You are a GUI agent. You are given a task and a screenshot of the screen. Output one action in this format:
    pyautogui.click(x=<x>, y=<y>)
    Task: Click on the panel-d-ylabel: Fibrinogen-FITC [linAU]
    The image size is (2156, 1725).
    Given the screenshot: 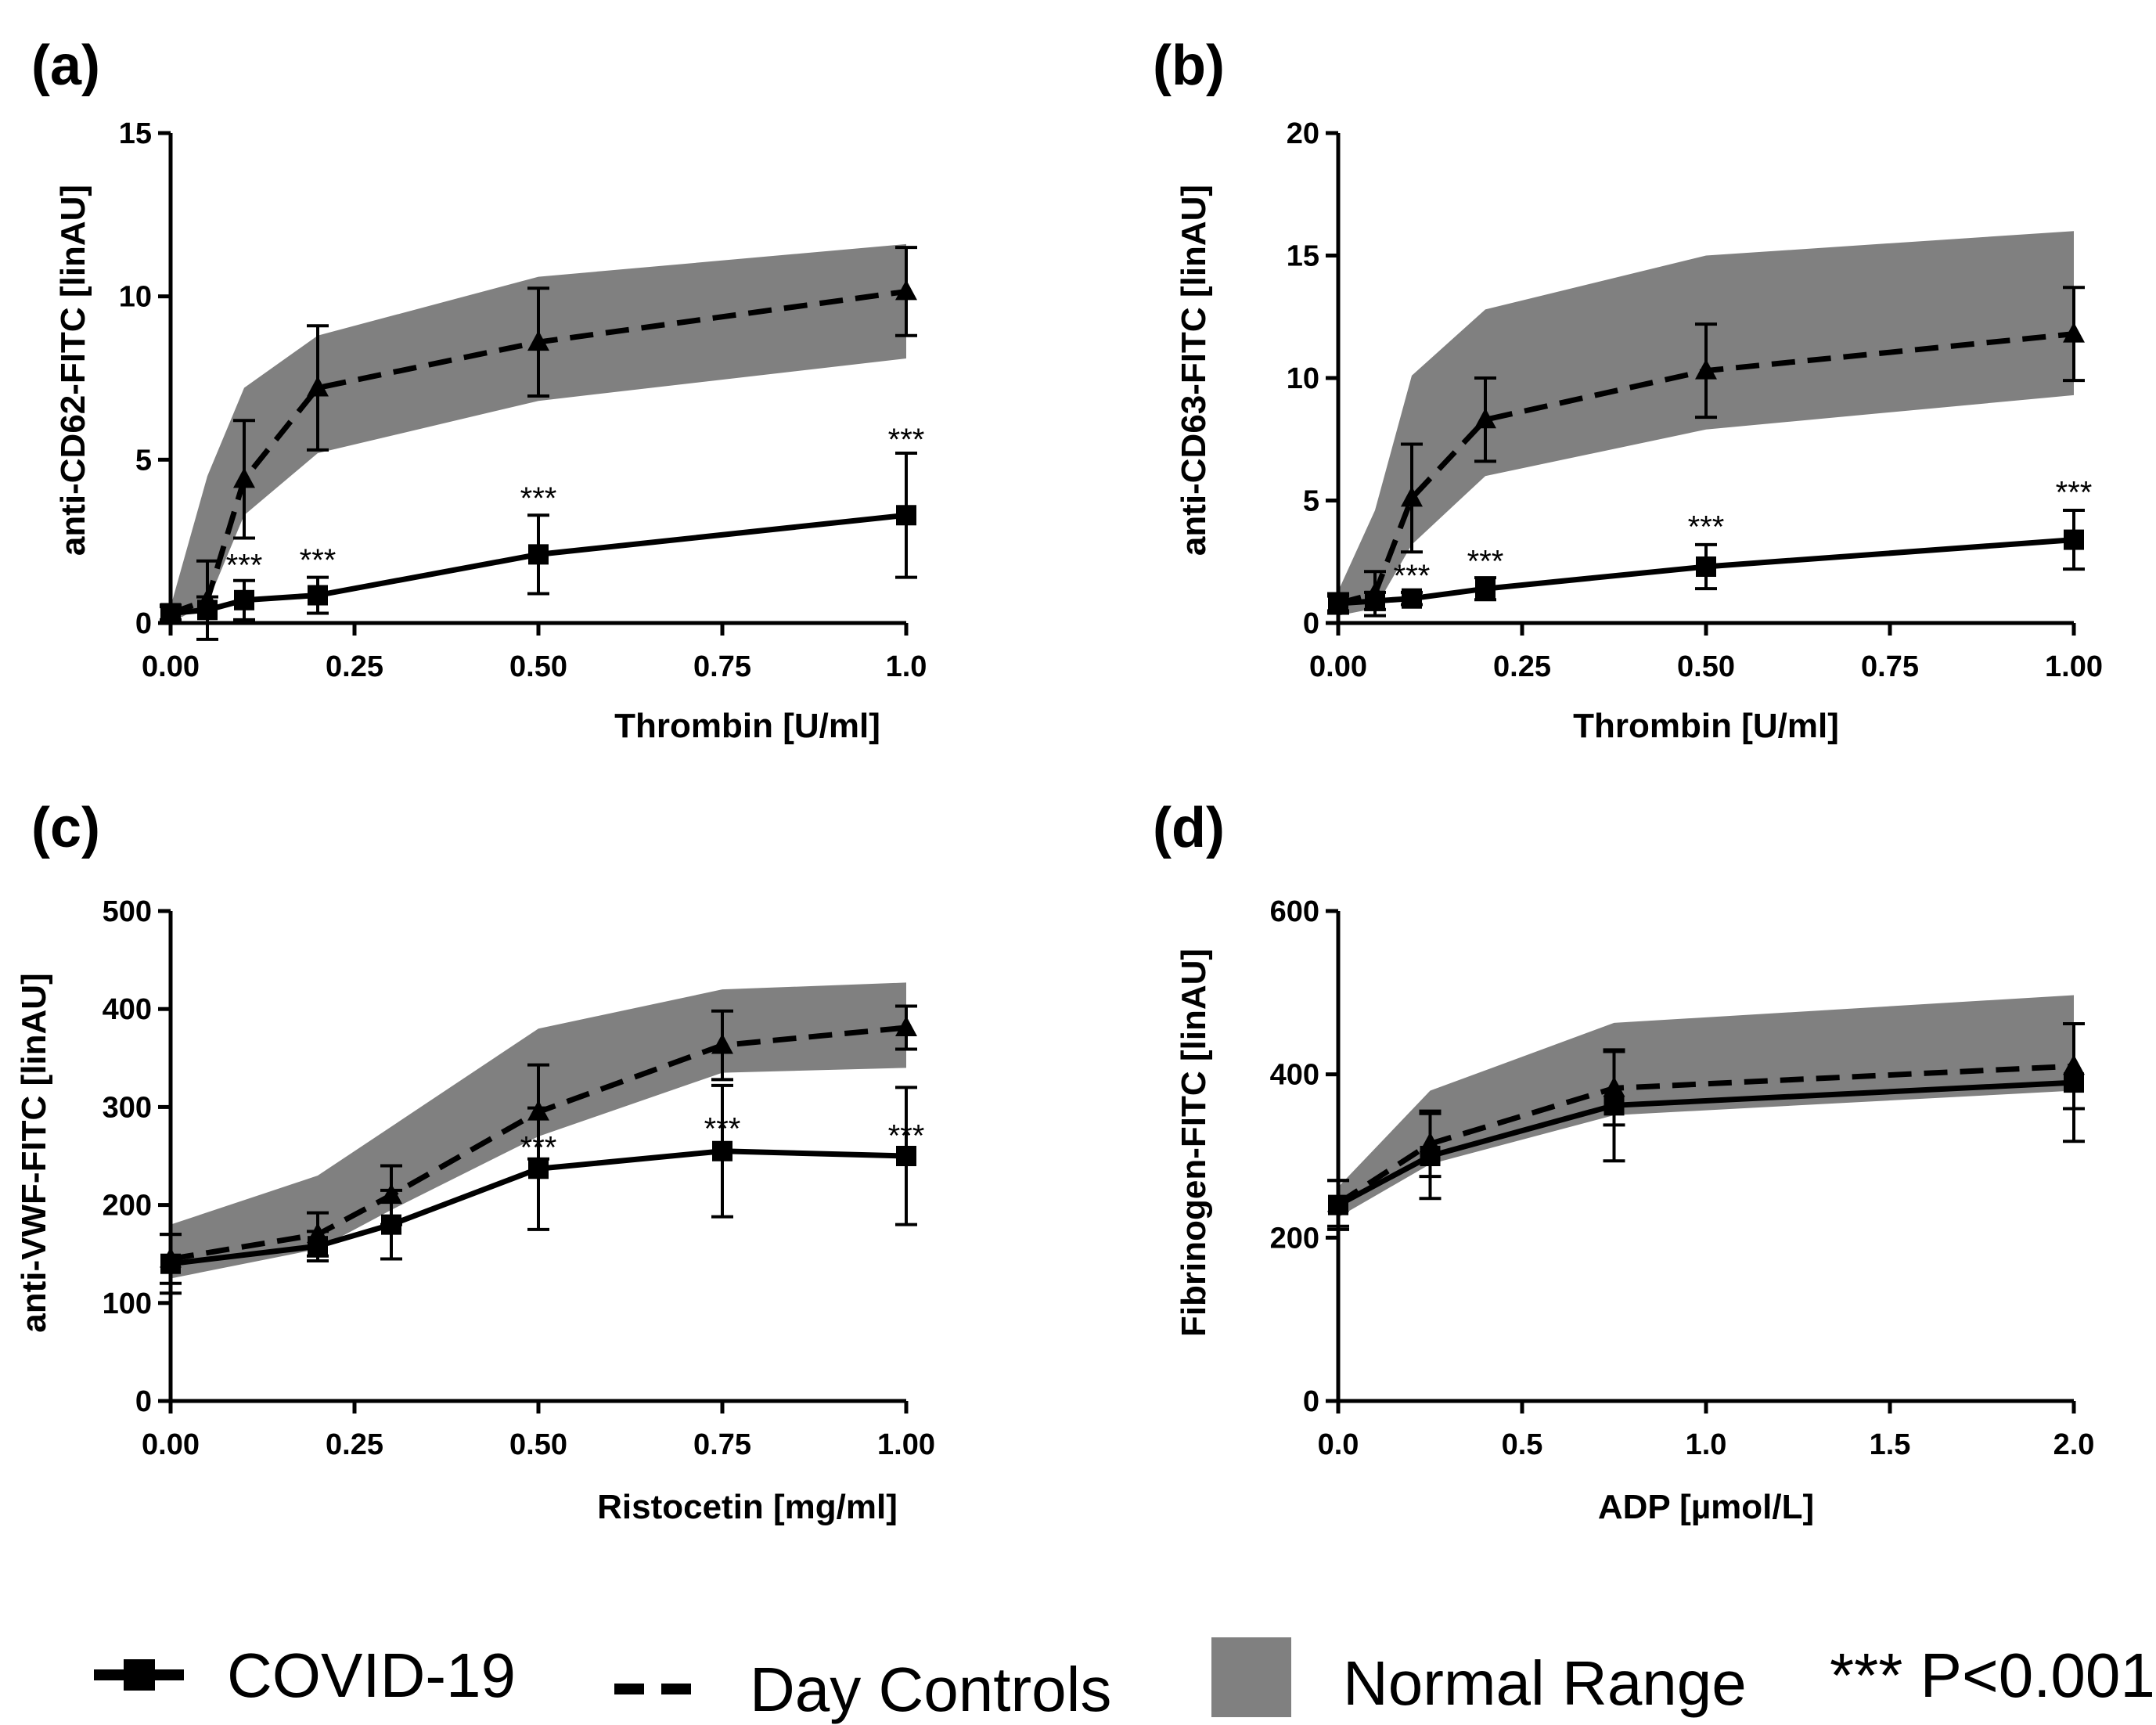 What is the action you would take?
    pyautogui.click(x=1194, y=1143)
    